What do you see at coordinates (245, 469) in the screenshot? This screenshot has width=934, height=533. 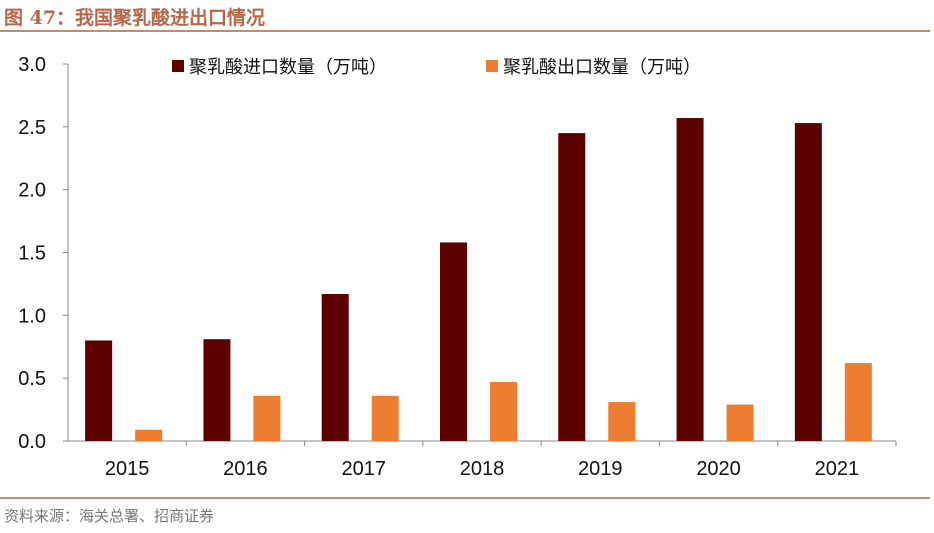 I see `x-tick-label: 2016` at bounding box center [245, 469].